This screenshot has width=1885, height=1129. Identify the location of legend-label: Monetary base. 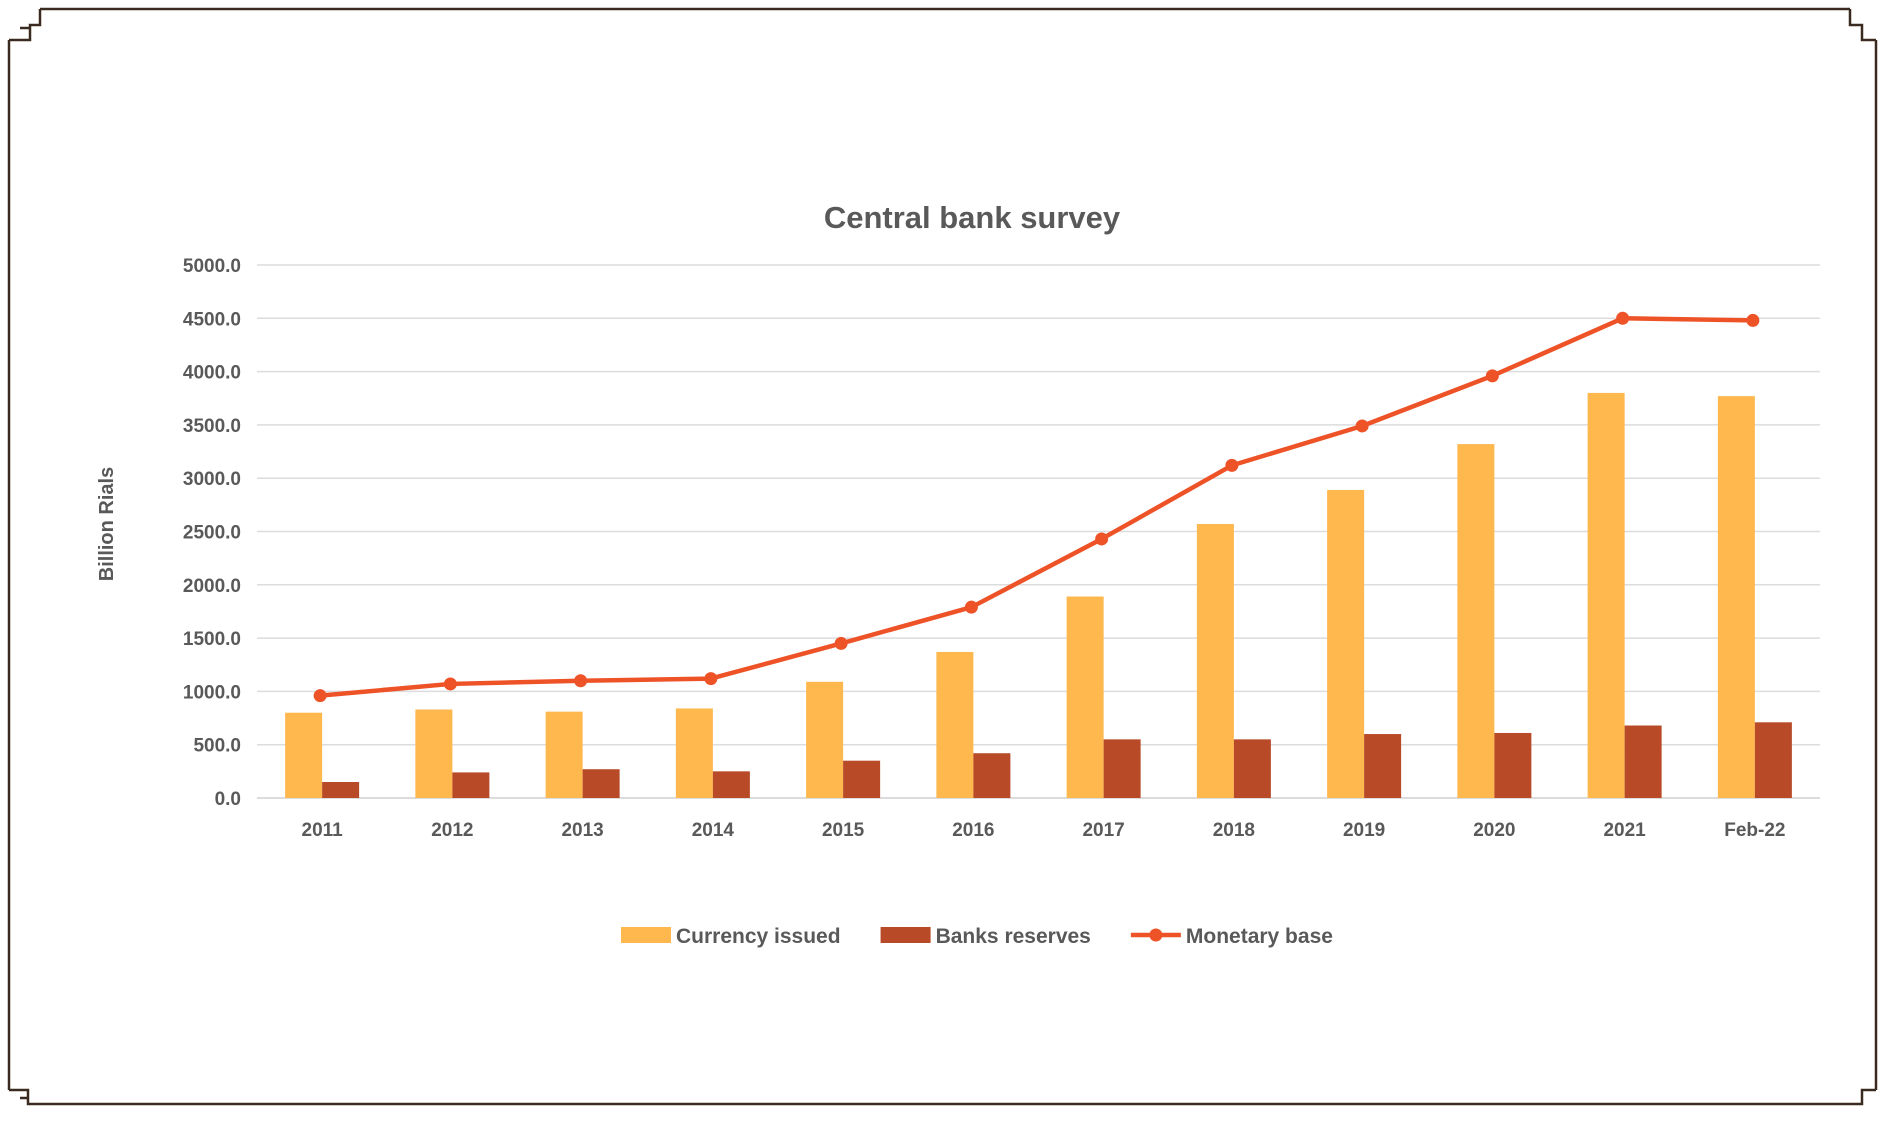
(1259, 936).